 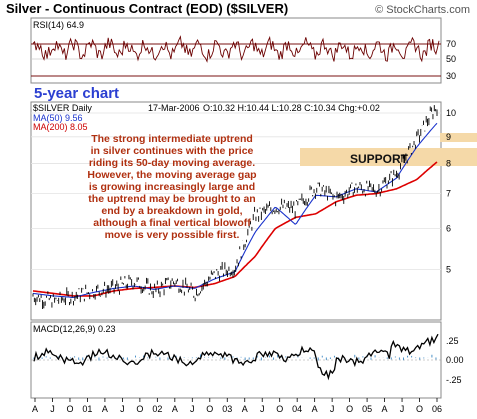 What do you see at coordinates (451, 76) in the screenshot?
I see `rsi-tick-30: 30` at bounding box center [451, 76].